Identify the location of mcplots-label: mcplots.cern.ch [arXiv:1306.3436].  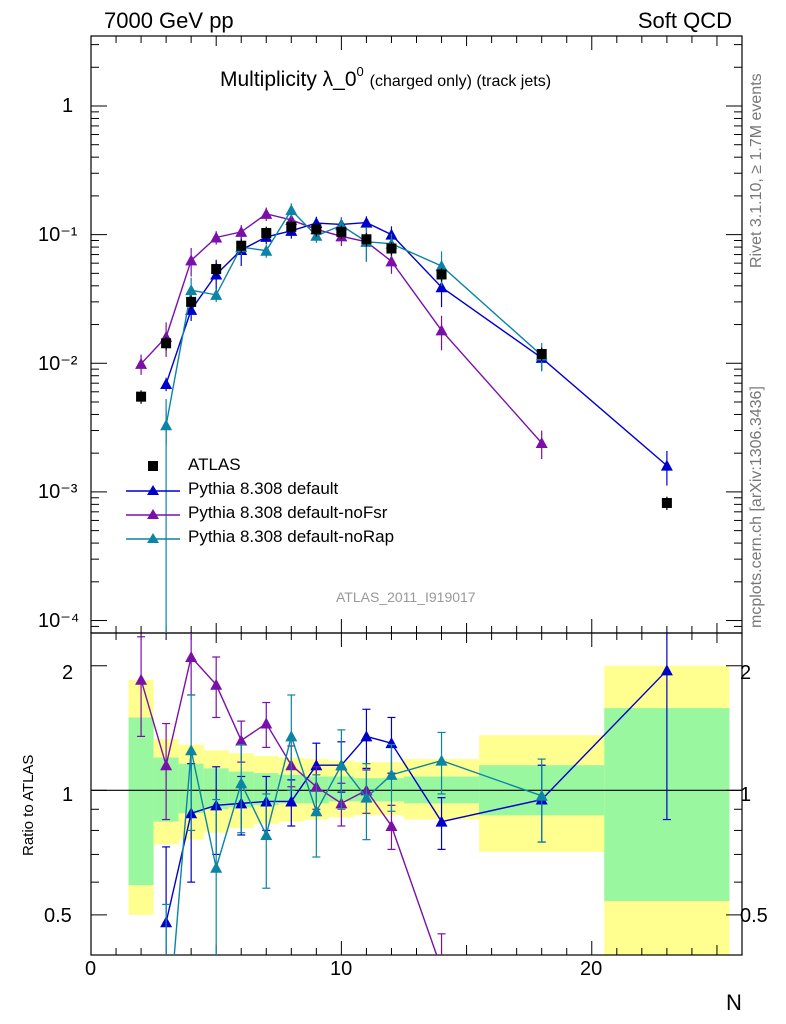
(756, 507).